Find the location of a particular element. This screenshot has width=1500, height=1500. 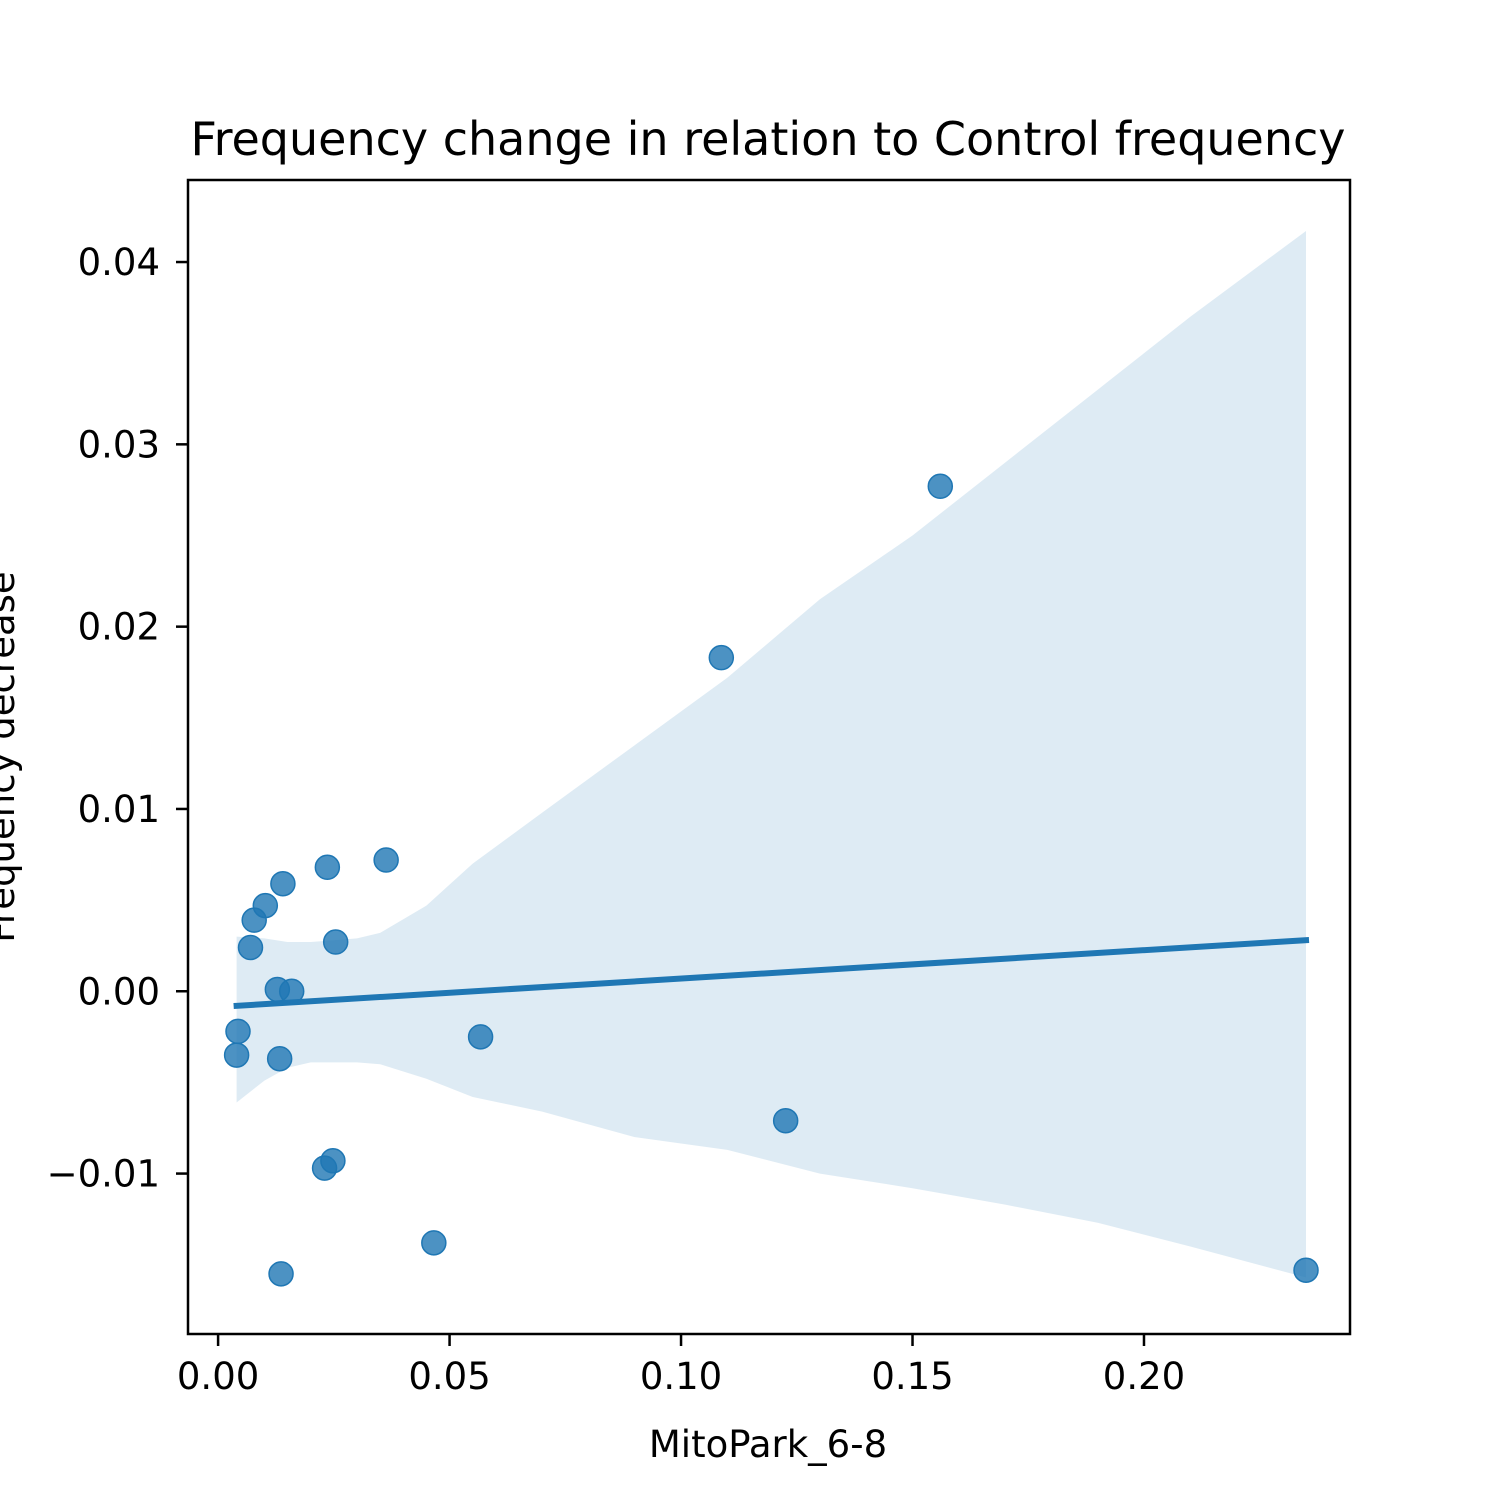

x-tick-label: 0.10 is located at coordinates (681, 1376).